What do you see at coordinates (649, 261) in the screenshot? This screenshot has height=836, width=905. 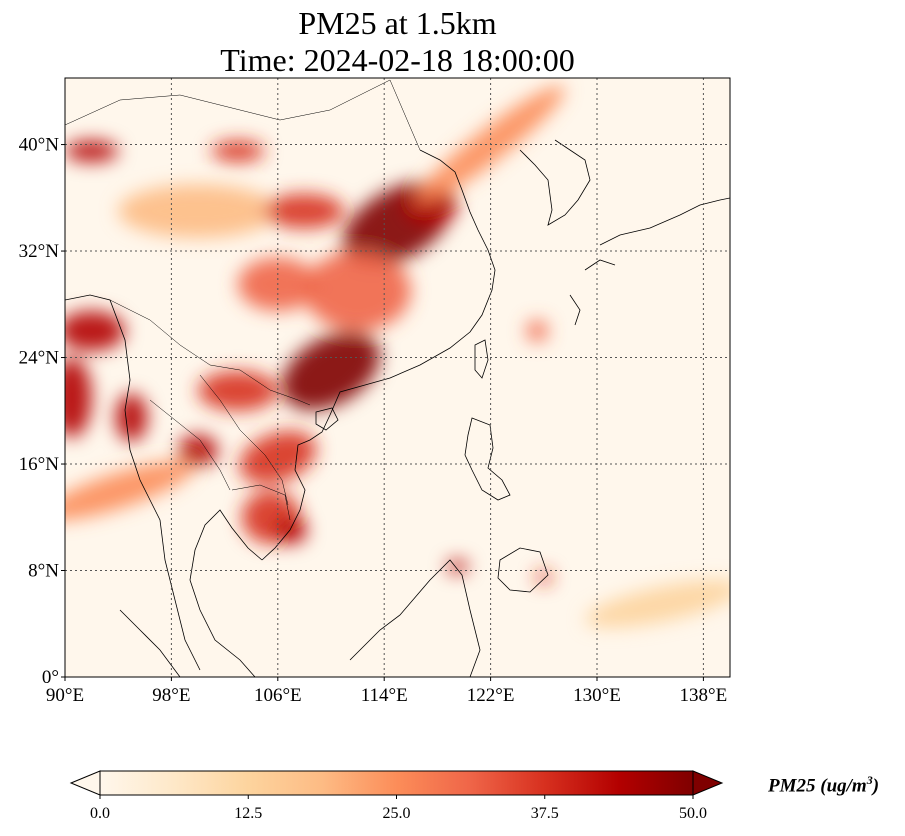 I see `coastline-japan` at bounding box center [649, 261].